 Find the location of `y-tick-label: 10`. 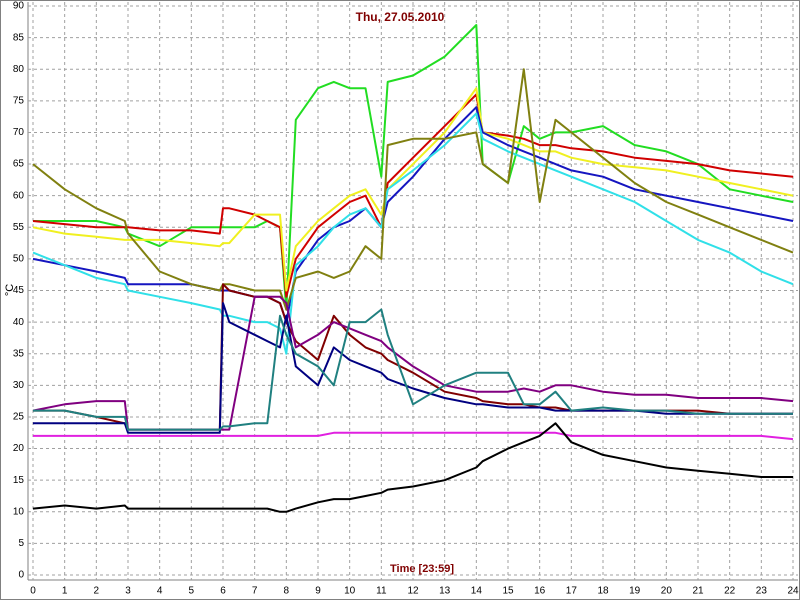

y-tick-label: 10 is located at coordinates (19, 511).